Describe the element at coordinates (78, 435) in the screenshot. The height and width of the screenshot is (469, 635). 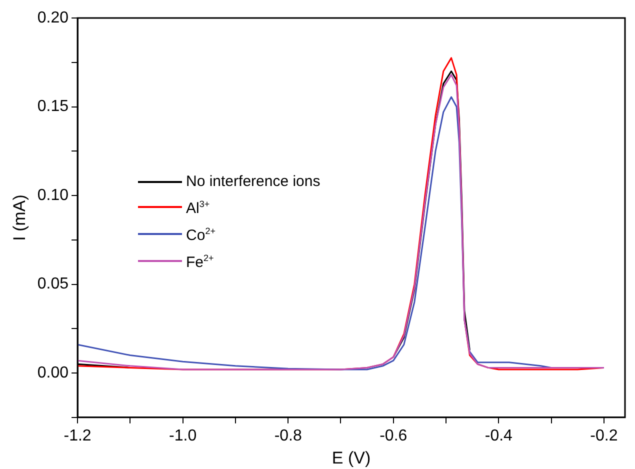
I see `x-tick-label: -1.2` at that location.